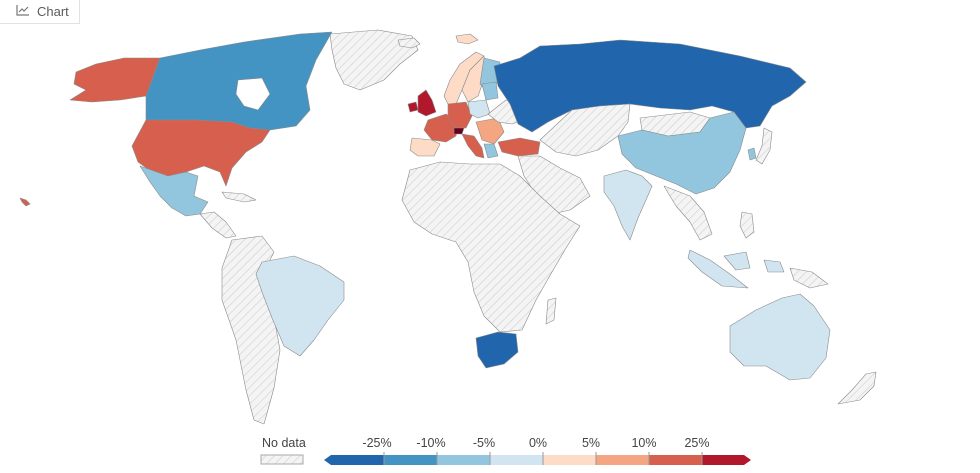  What do you see at coordinates (431, 443) in the screenshot?
I see `legend-label: -10%` at bounding box center [431, 443].